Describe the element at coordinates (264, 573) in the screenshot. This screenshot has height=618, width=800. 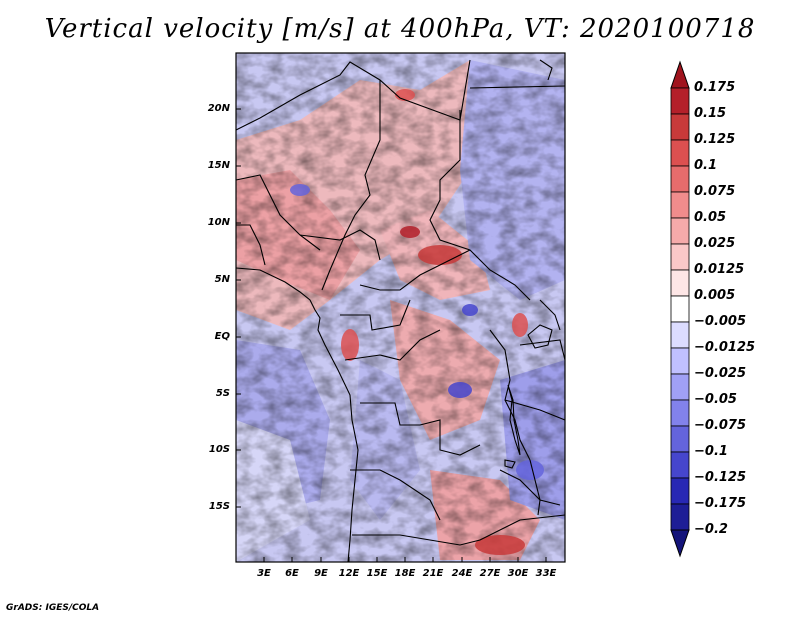
I see `lon-label: 3E` at that location.